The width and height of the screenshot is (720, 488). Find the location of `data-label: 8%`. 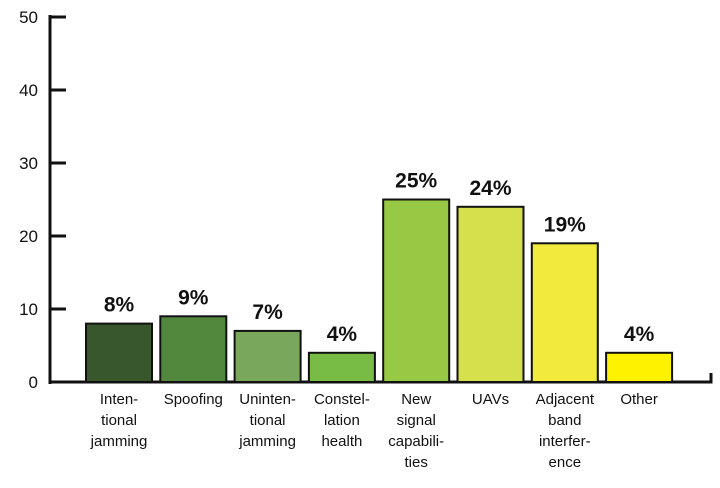

data-label: 8% is located at coordinates (119, 305).